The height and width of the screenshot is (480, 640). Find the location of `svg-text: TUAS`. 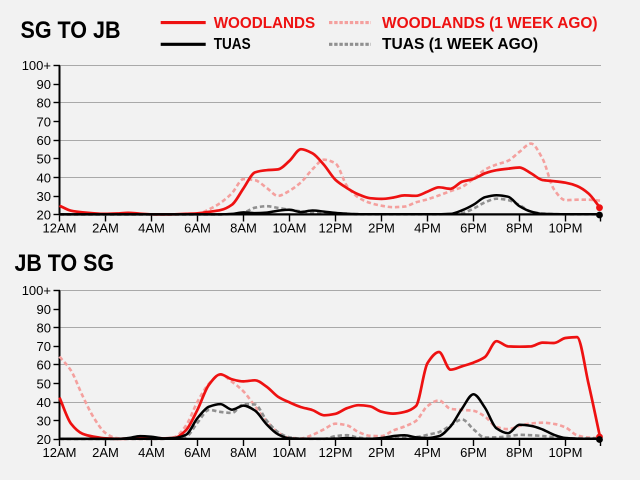

svg-text: TUAS is located at coordinates (232, 44).